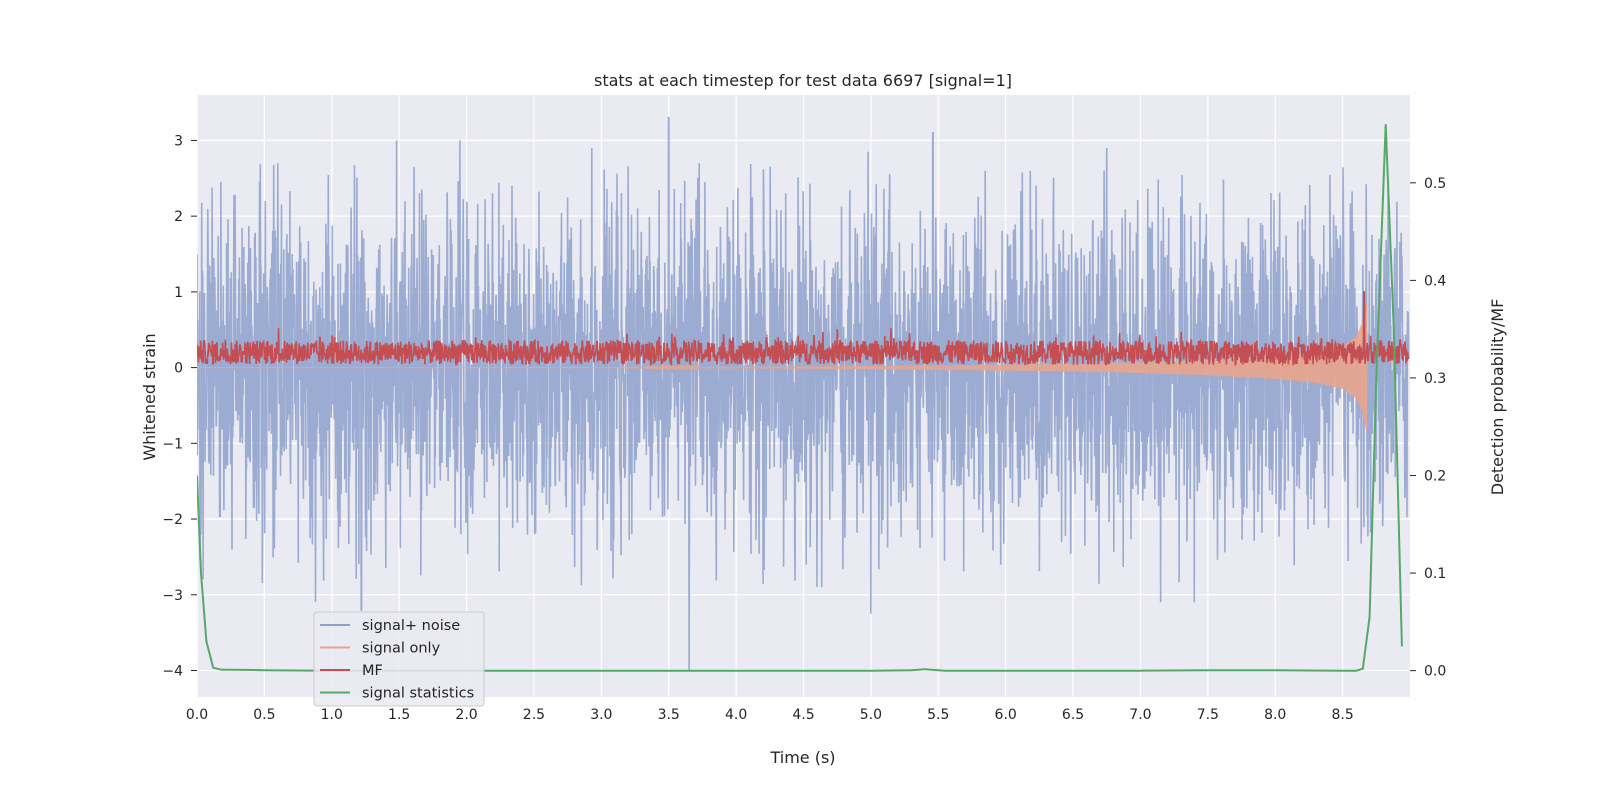  I want to click on x-tick-label: 0.0, so click(197, 715).